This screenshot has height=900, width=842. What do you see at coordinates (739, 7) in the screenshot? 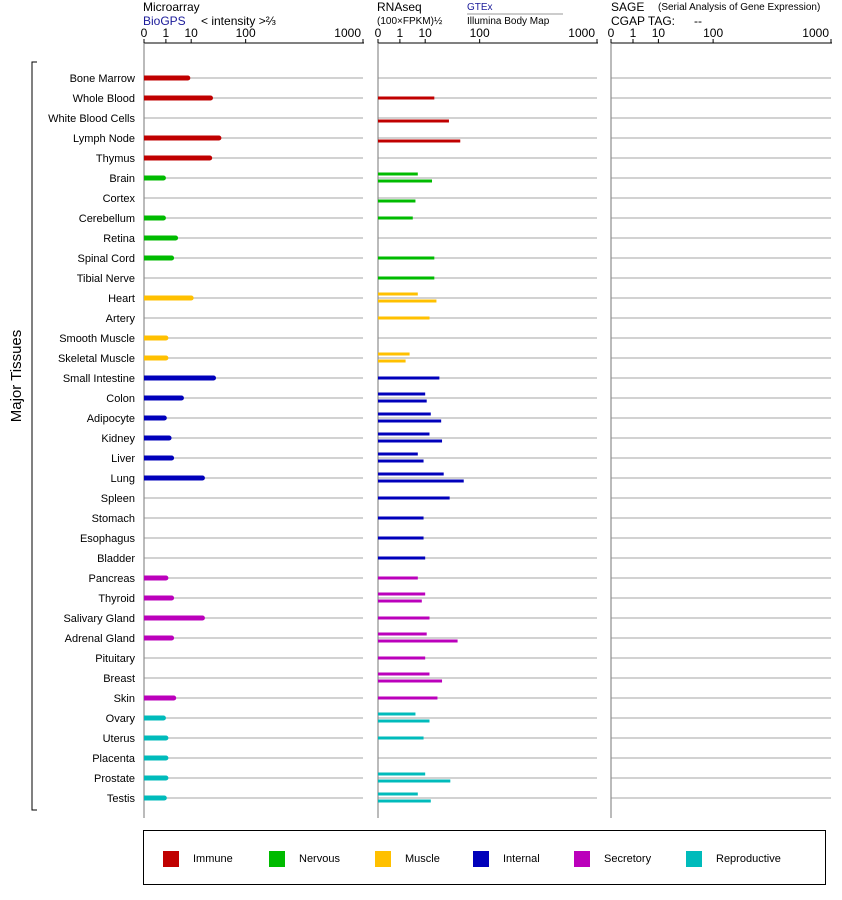
I see `sage-subtitle: (Serial Analysis of Gene Expression)` at bounding box center [739, 7].